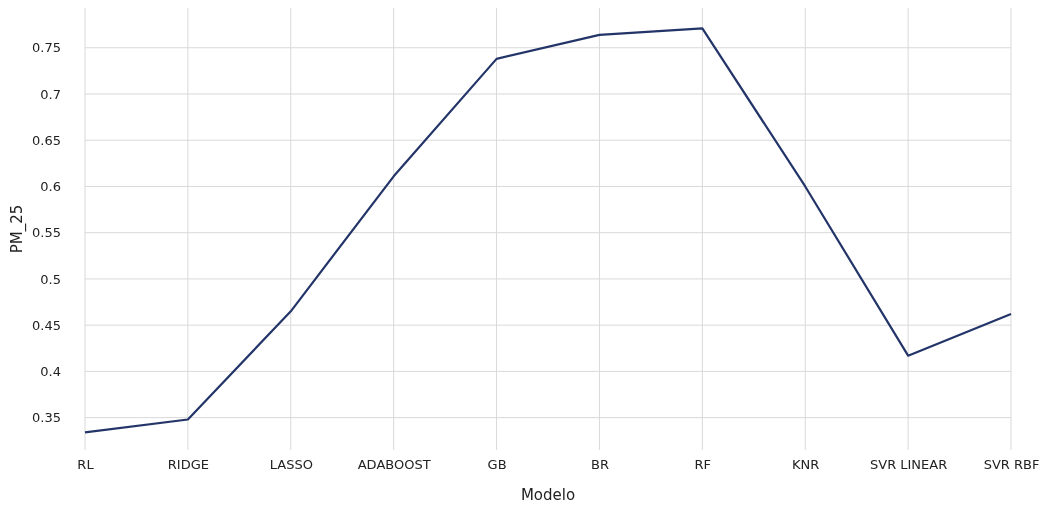 This screenshot has width=1046, height=509. I want to click on x-tick-label: SVR LINEAR, so click(908, 465).